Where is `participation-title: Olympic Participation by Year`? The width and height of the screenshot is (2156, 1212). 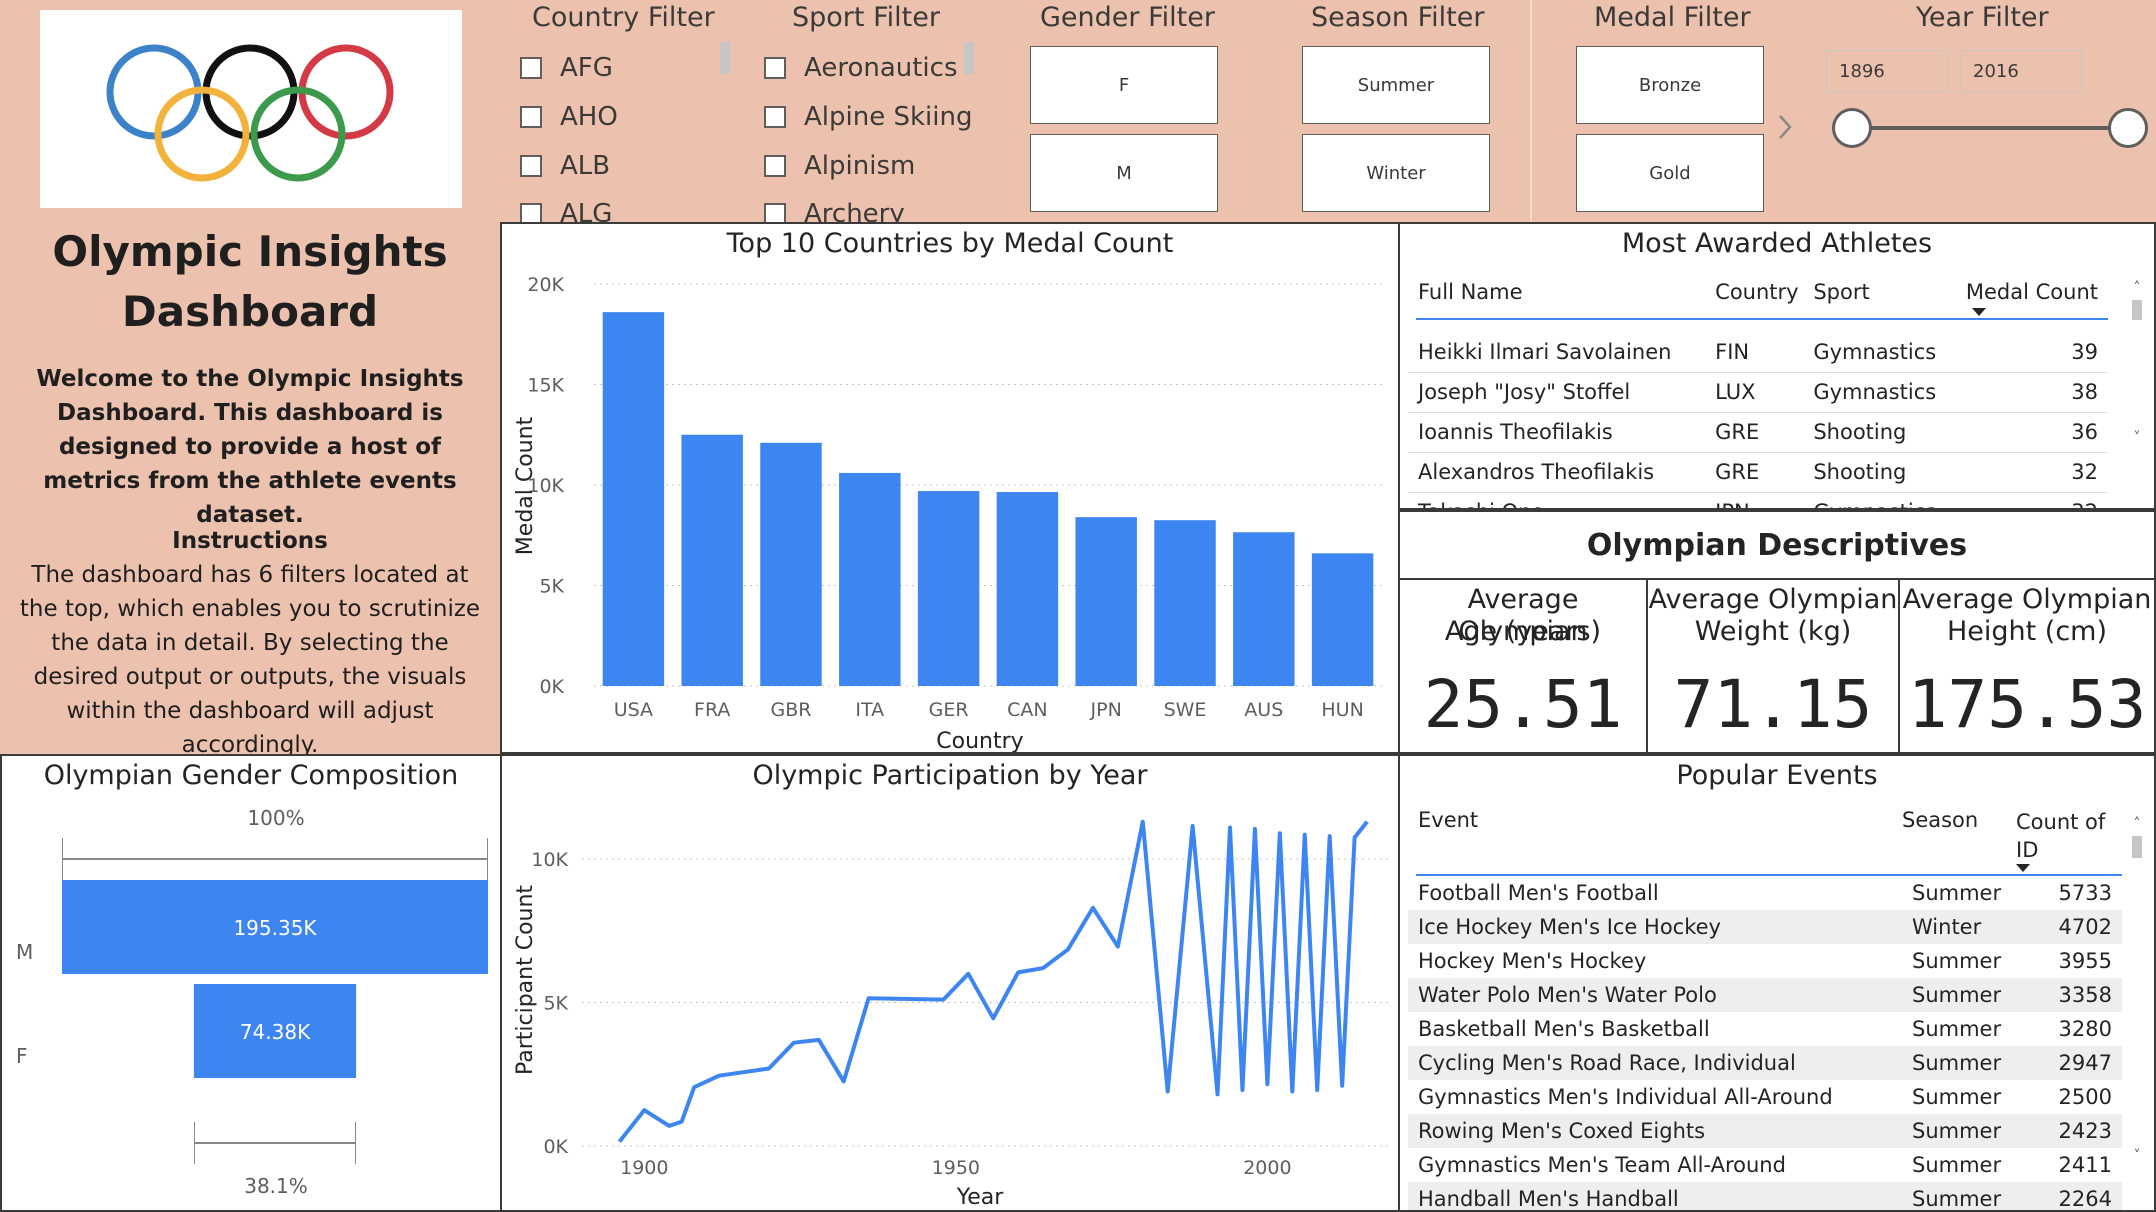
participation-title: Olympic Participation by Year is located at coordinates (950, 775).